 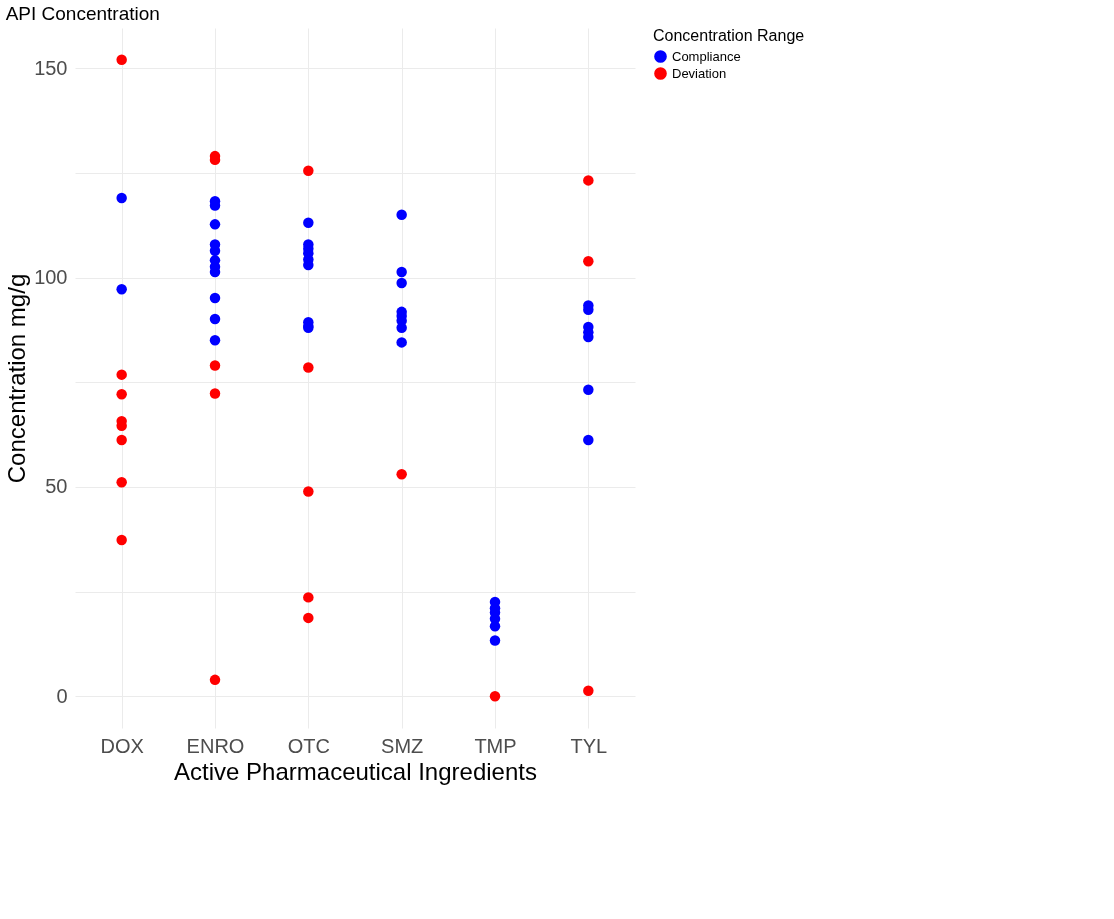 What do you see at coordinates (495, 745) in the screenshot?
I see `x-tick-label: TMP` at bounding box center [495, 745].